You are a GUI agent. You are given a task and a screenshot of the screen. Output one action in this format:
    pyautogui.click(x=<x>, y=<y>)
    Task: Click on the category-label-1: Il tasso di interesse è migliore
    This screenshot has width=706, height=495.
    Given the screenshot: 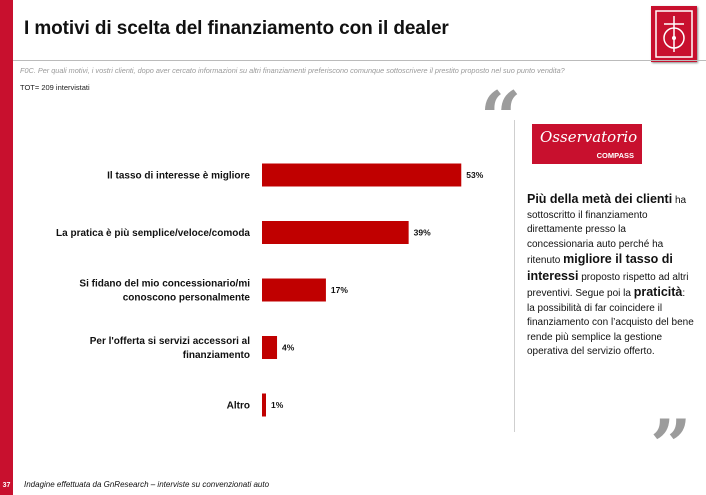 What is the action you would take?
    pyautogui.click(x=178, y=176)
    